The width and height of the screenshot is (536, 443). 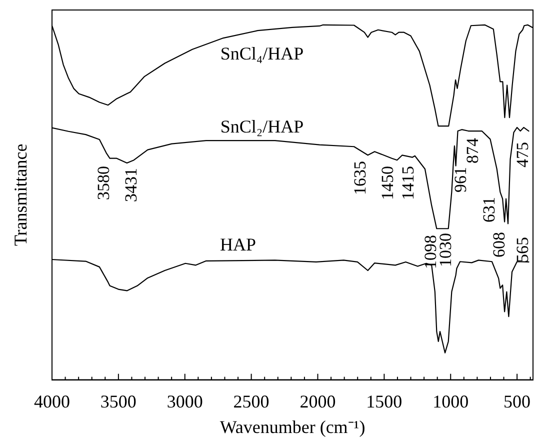 I want to click on annotation: 475, so click(x=522, y=155).